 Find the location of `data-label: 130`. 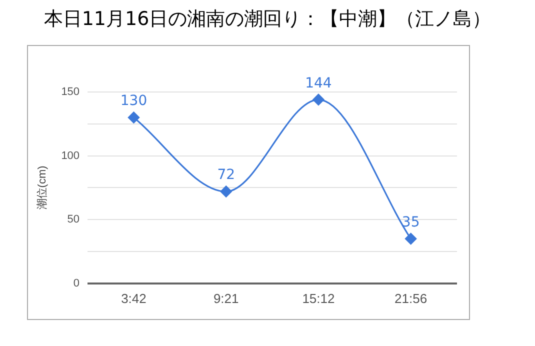

data-label: 130 is located at coordinates (134, 101).